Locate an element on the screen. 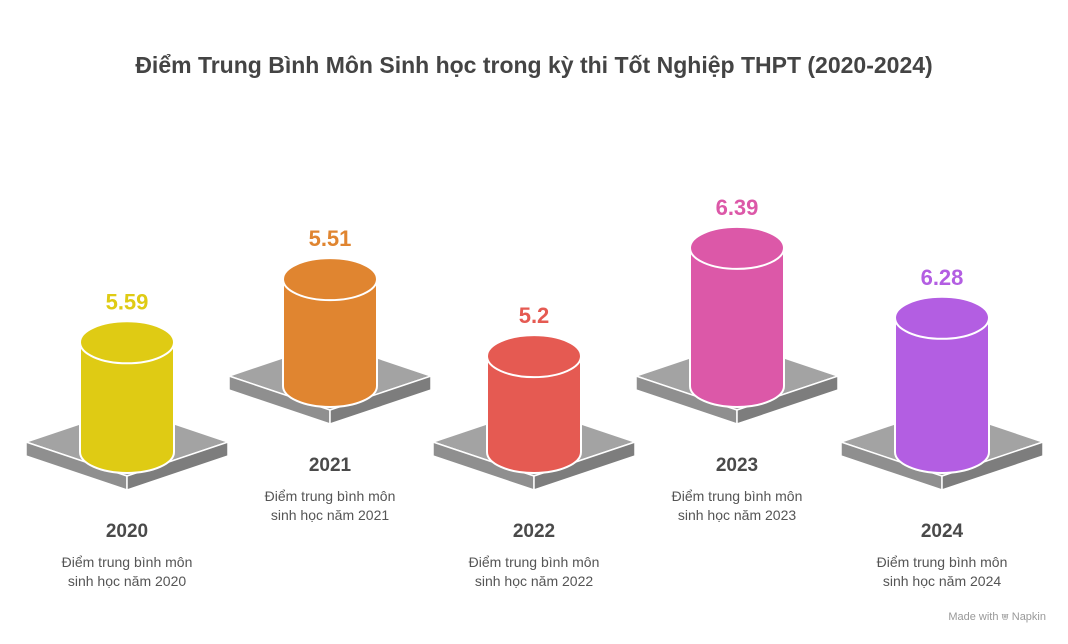 The width and height of the screenshot is (1068, 644). category-label-2022: 2022 is located at coordinates (534, 531).